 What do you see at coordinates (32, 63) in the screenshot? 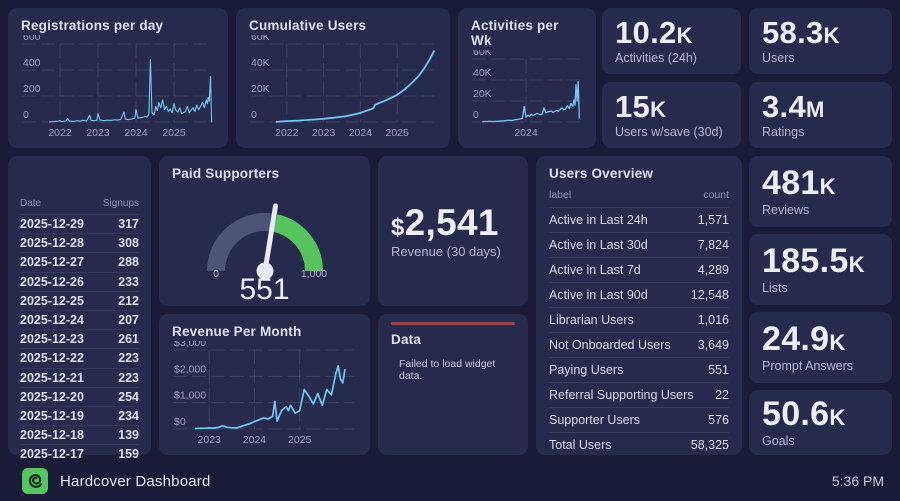
I see `svg-text: 400` at bounding box center [32, 63].